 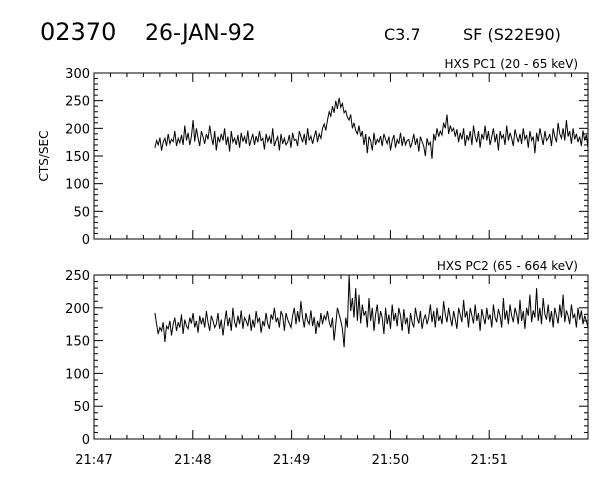 What do you see at coordinates (200, 33) in the screenshot?
I see `event-date: 26-JAN-92` at bounding box center [200, 33].